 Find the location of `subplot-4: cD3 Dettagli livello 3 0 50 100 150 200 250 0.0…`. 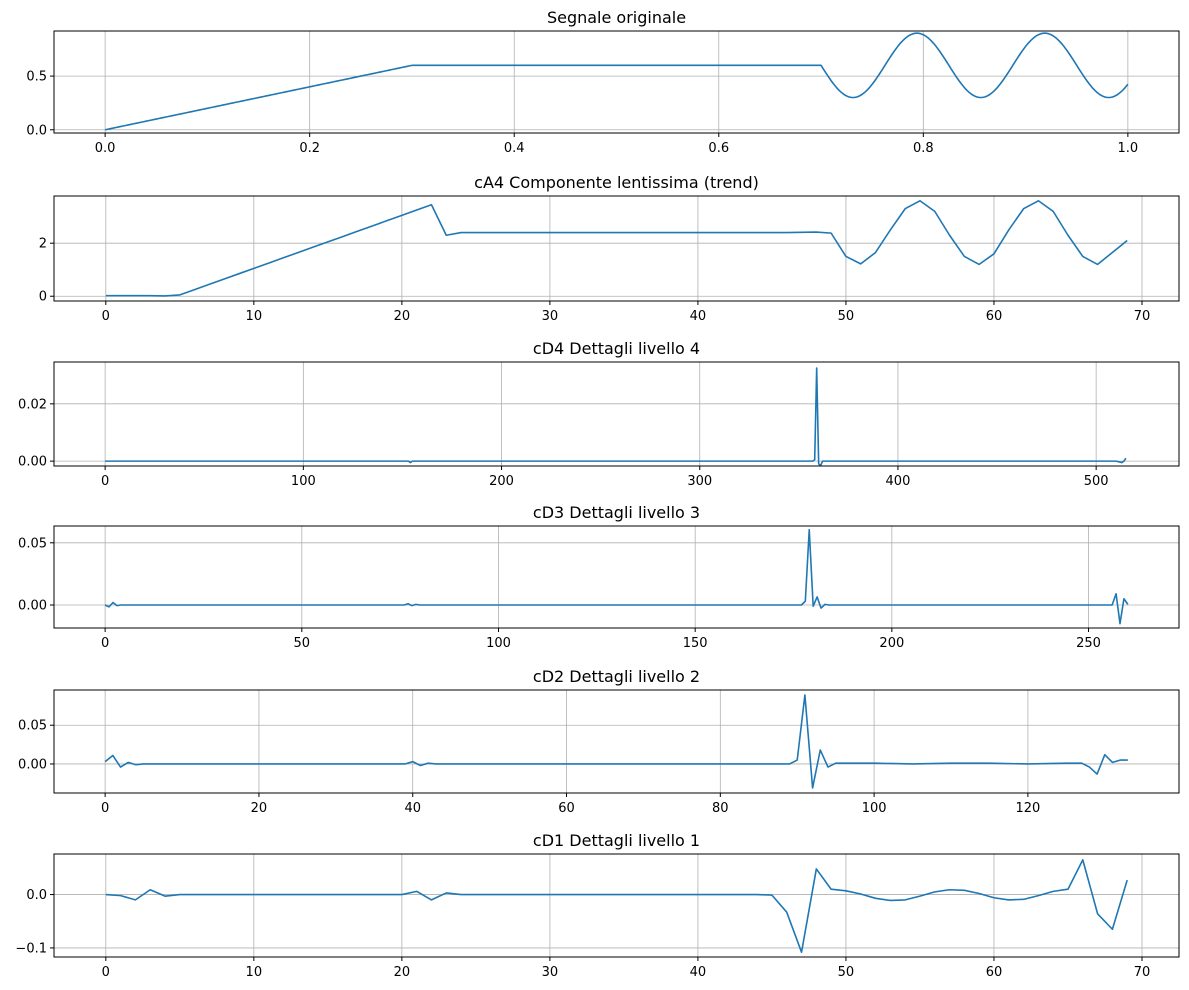

subplot-4: cD3 Dettagli livello 3 0 50 100 150 200 250 0.0… is located at coordinates (599, 577).